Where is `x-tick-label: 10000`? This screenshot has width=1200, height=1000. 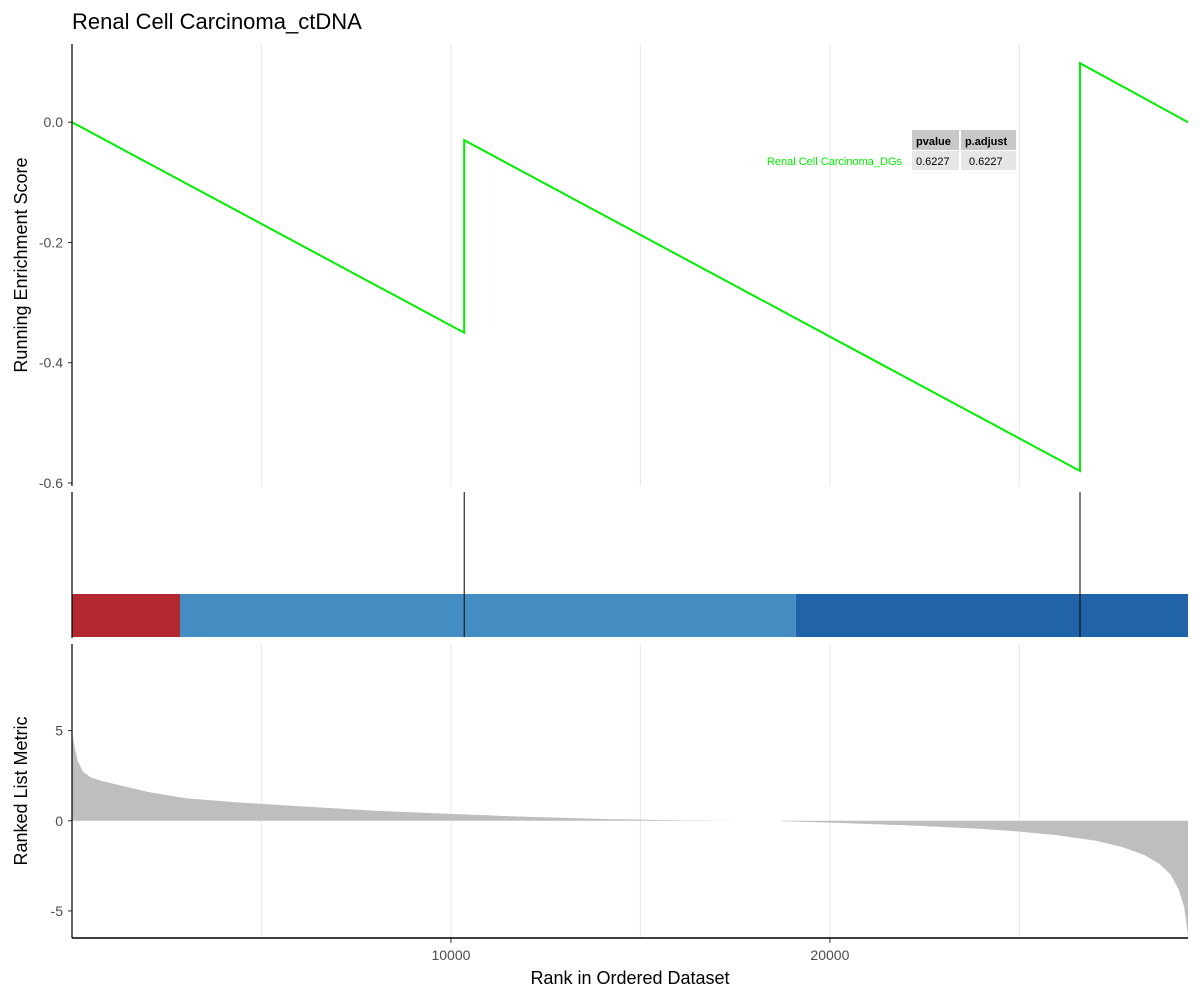 x-tick-label: 10000 is located at coordinates (450, 955).